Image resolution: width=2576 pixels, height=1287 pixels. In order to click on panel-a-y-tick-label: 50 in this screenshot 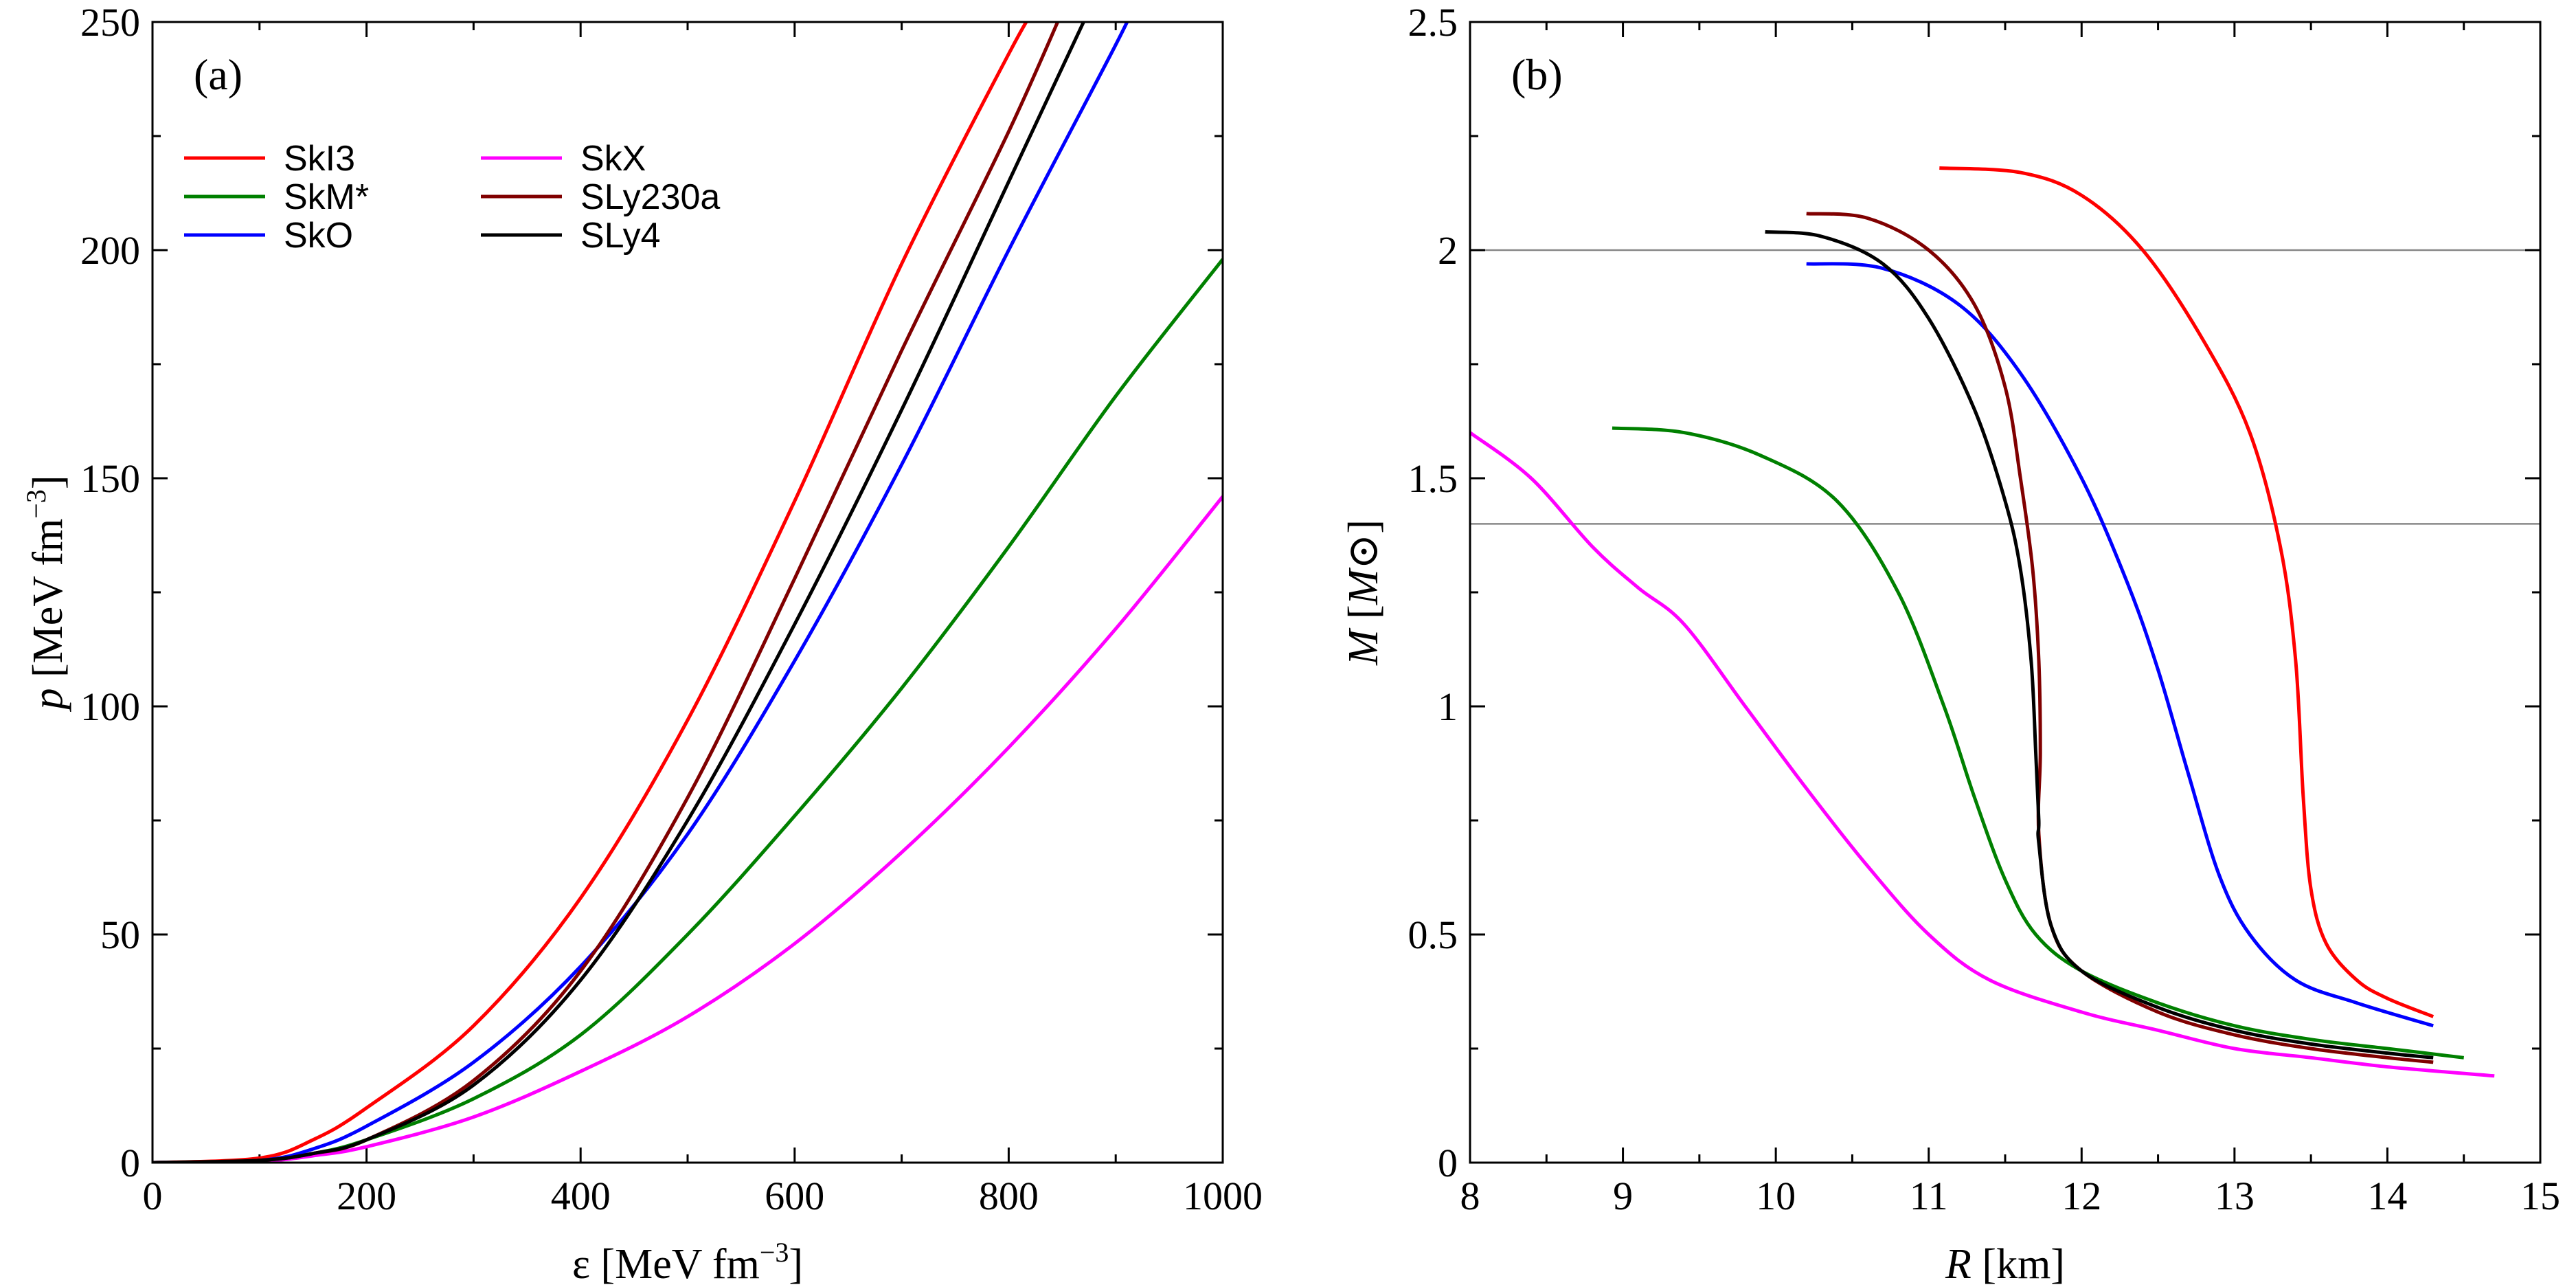, I will do `click(120, 935)`.